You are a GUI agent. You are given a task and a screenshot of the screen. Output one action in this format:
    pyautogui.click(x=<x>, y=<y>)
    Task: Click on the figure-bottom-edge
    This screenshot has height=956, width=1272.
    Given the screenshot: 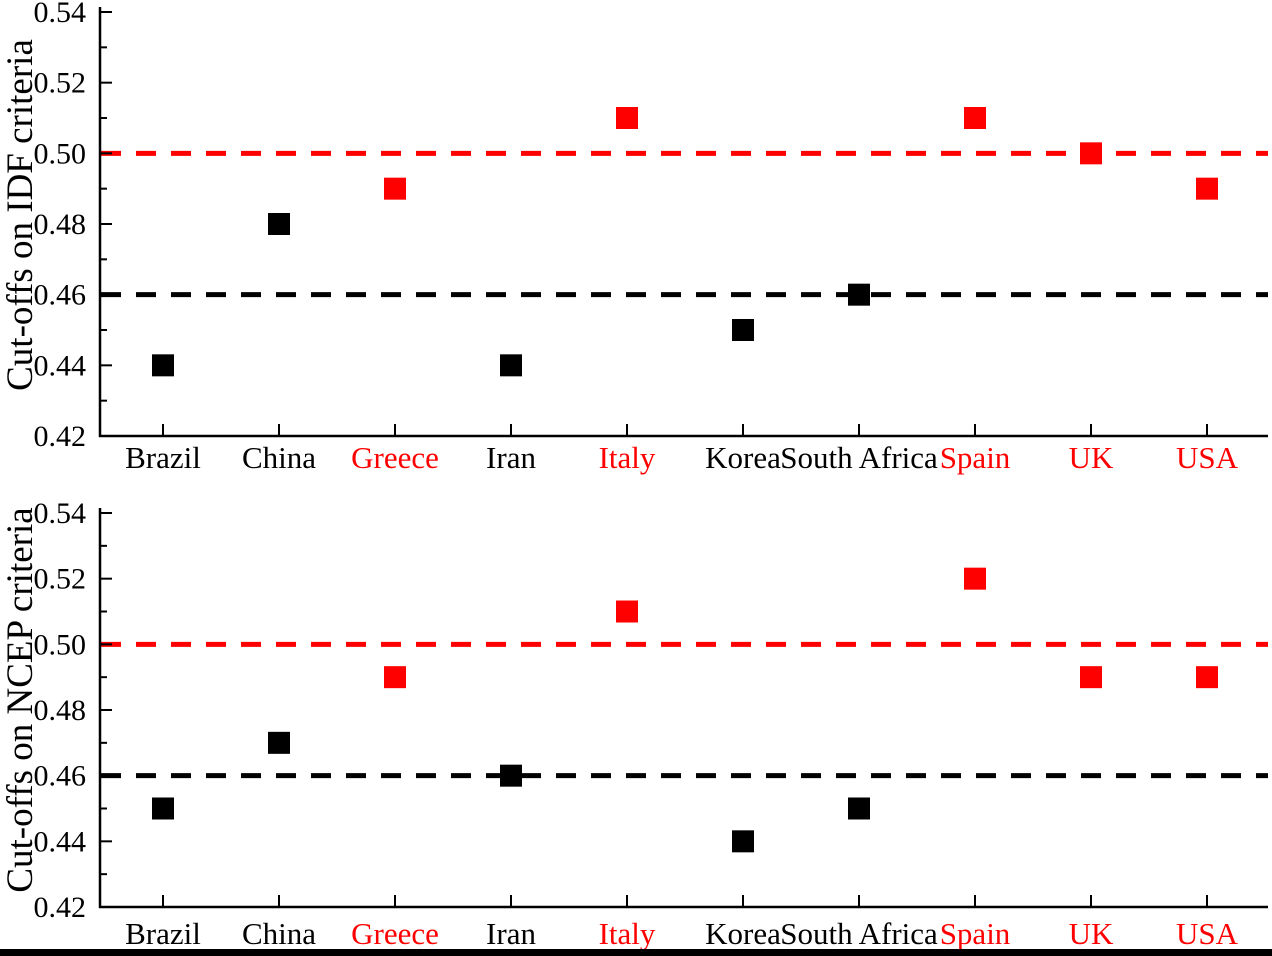 What is the action you would take?
    pyautogui.click(x=636, y=952)
    